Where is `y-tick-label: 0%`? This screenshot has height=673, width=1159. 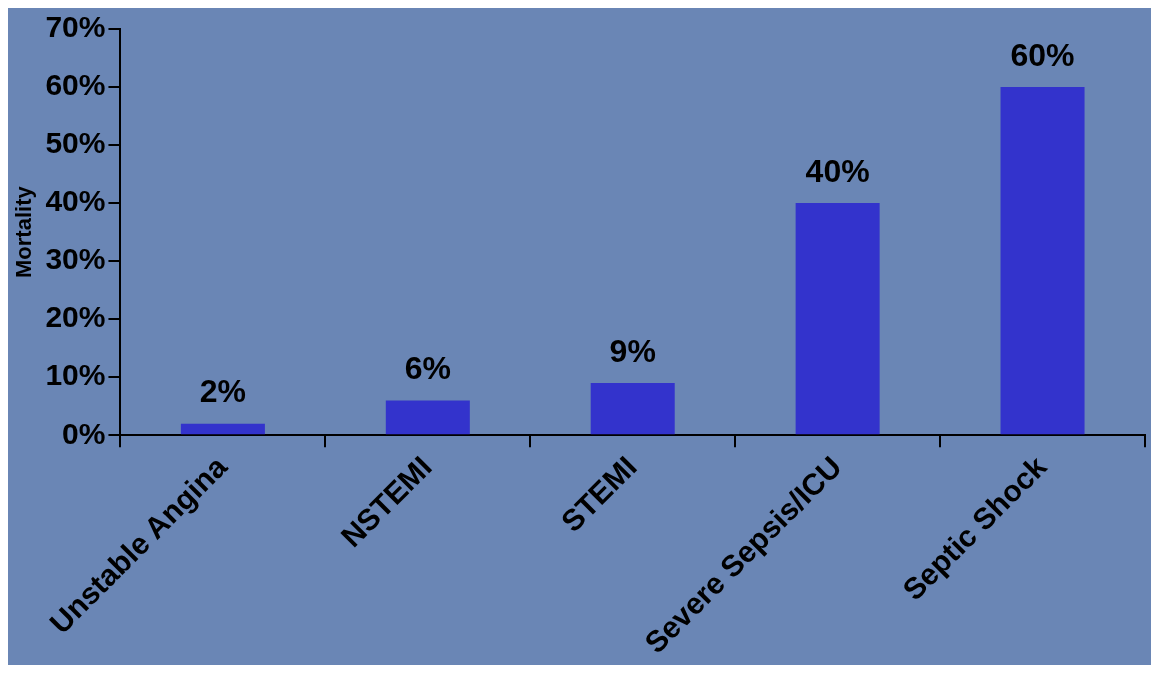 y-tick-label: 0% is located at coordinates (84, 433).